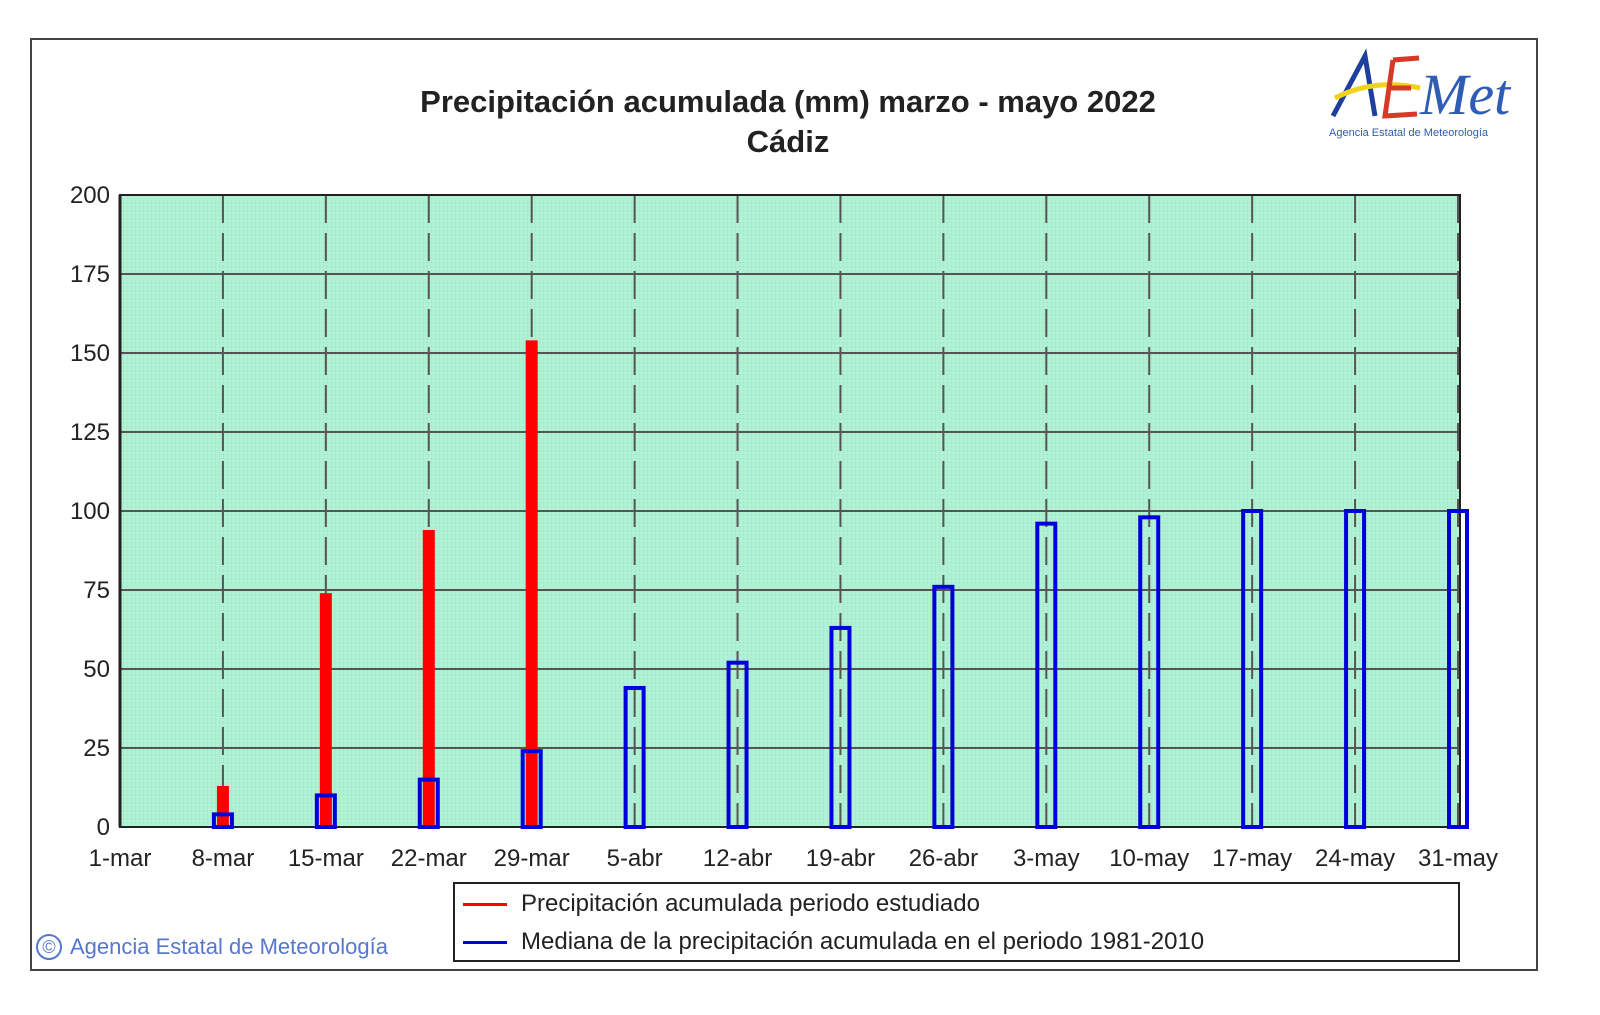 The image size is (1600, 1015). What do you see at coordinates (1465, 94) in the screenshot?
I see `svg-text: Met` at bounding box center [1465, 94].